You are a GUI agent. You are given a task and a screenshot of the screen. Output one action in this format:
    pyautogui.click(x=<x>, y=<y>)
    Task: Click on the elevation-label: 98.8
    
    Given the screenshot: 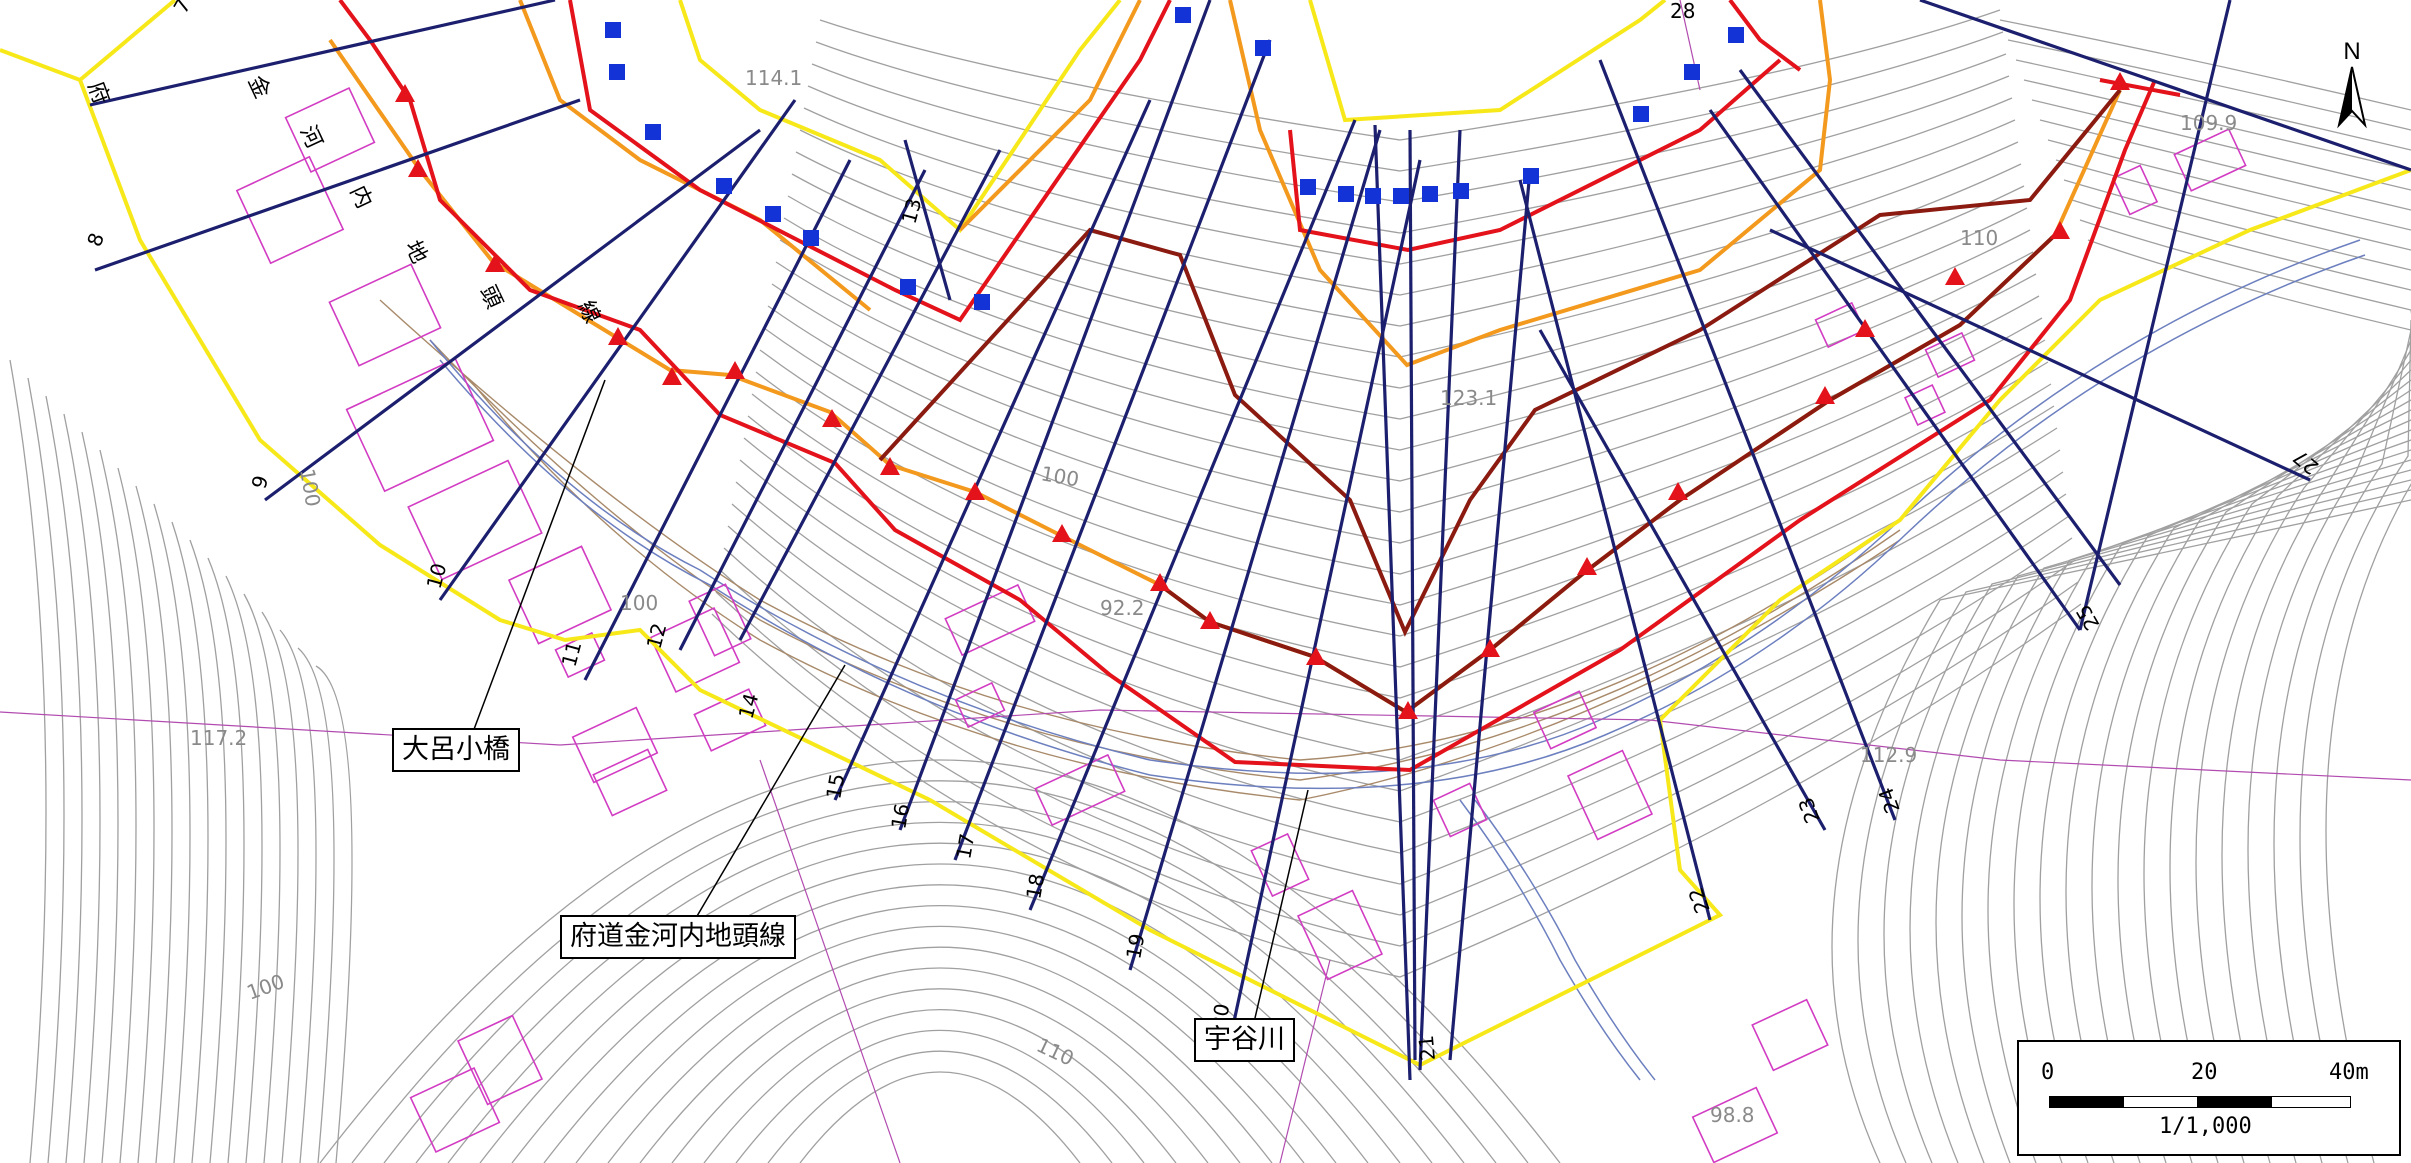 What is the action you would take?
    pyautogui.click(x=1732, y=1115)
    